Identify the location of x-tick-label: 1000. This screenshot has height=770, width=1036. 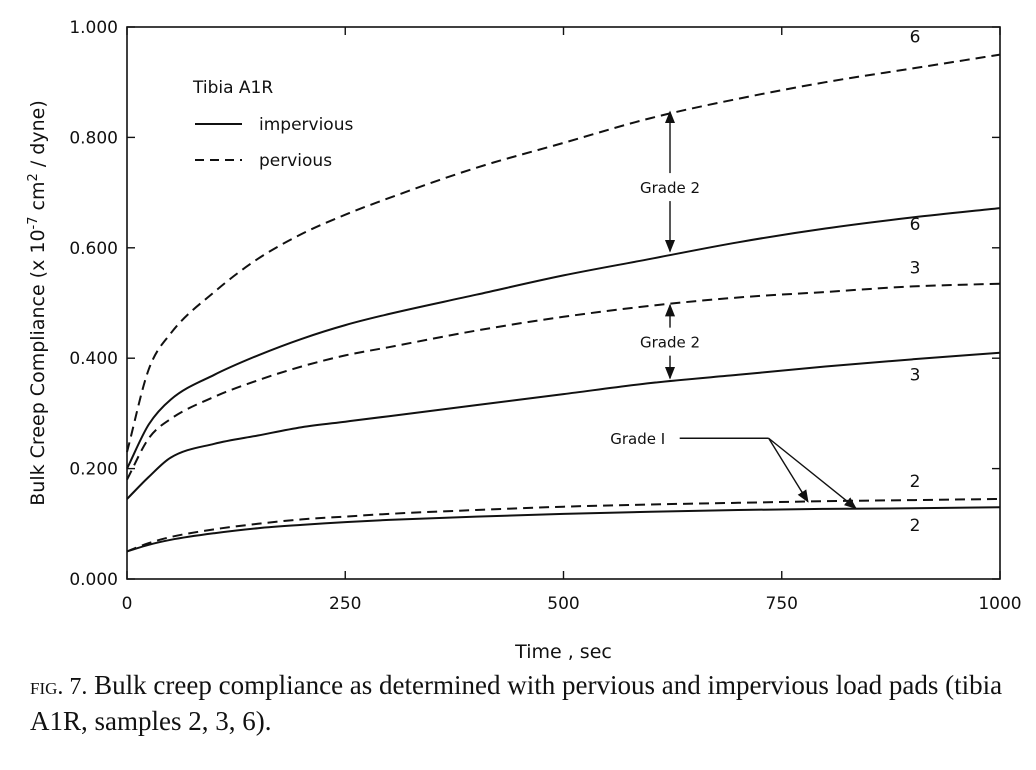
(999, 604).